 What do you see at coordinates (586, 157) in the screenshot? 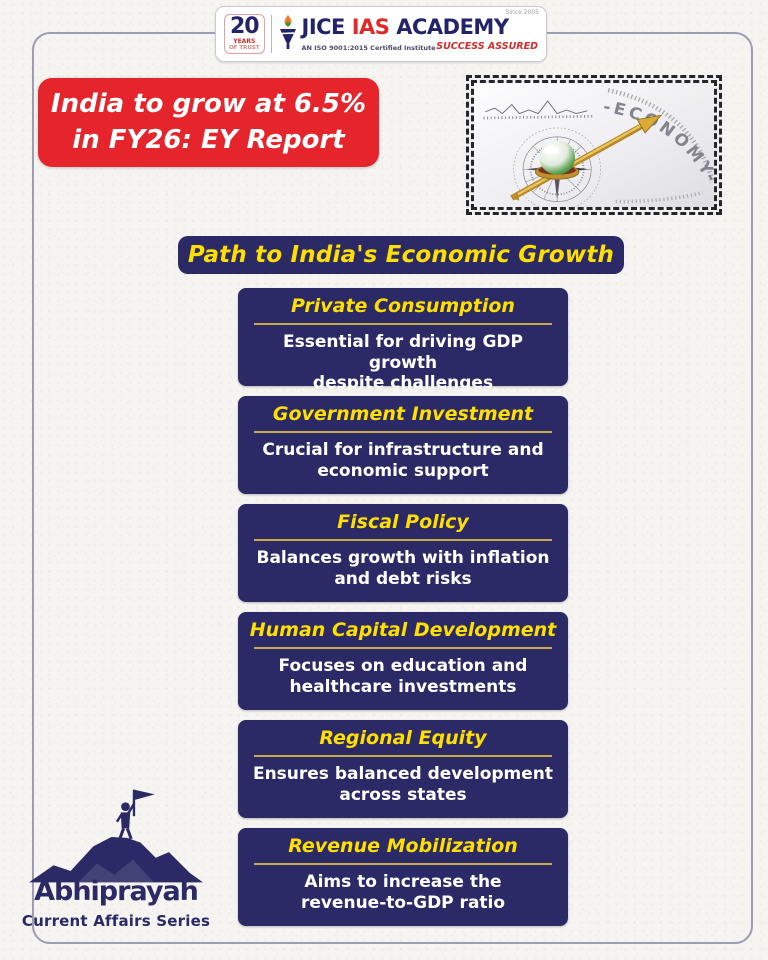
I see `golden-arrow` at bounding box center [586, 157].